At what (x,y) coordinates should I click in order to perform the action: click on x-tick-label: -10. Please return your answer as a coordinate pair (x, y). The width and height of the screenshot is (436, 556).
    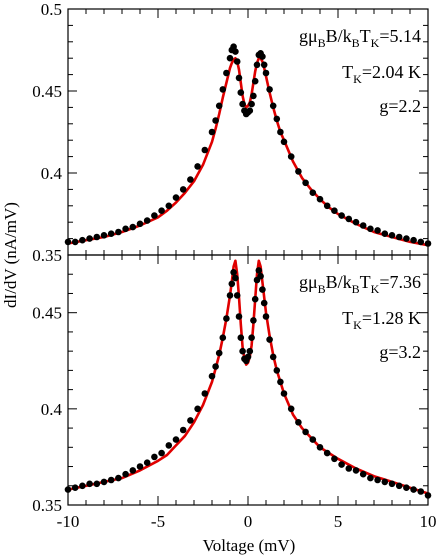
    Looking at the image, I should click on (68, 521).